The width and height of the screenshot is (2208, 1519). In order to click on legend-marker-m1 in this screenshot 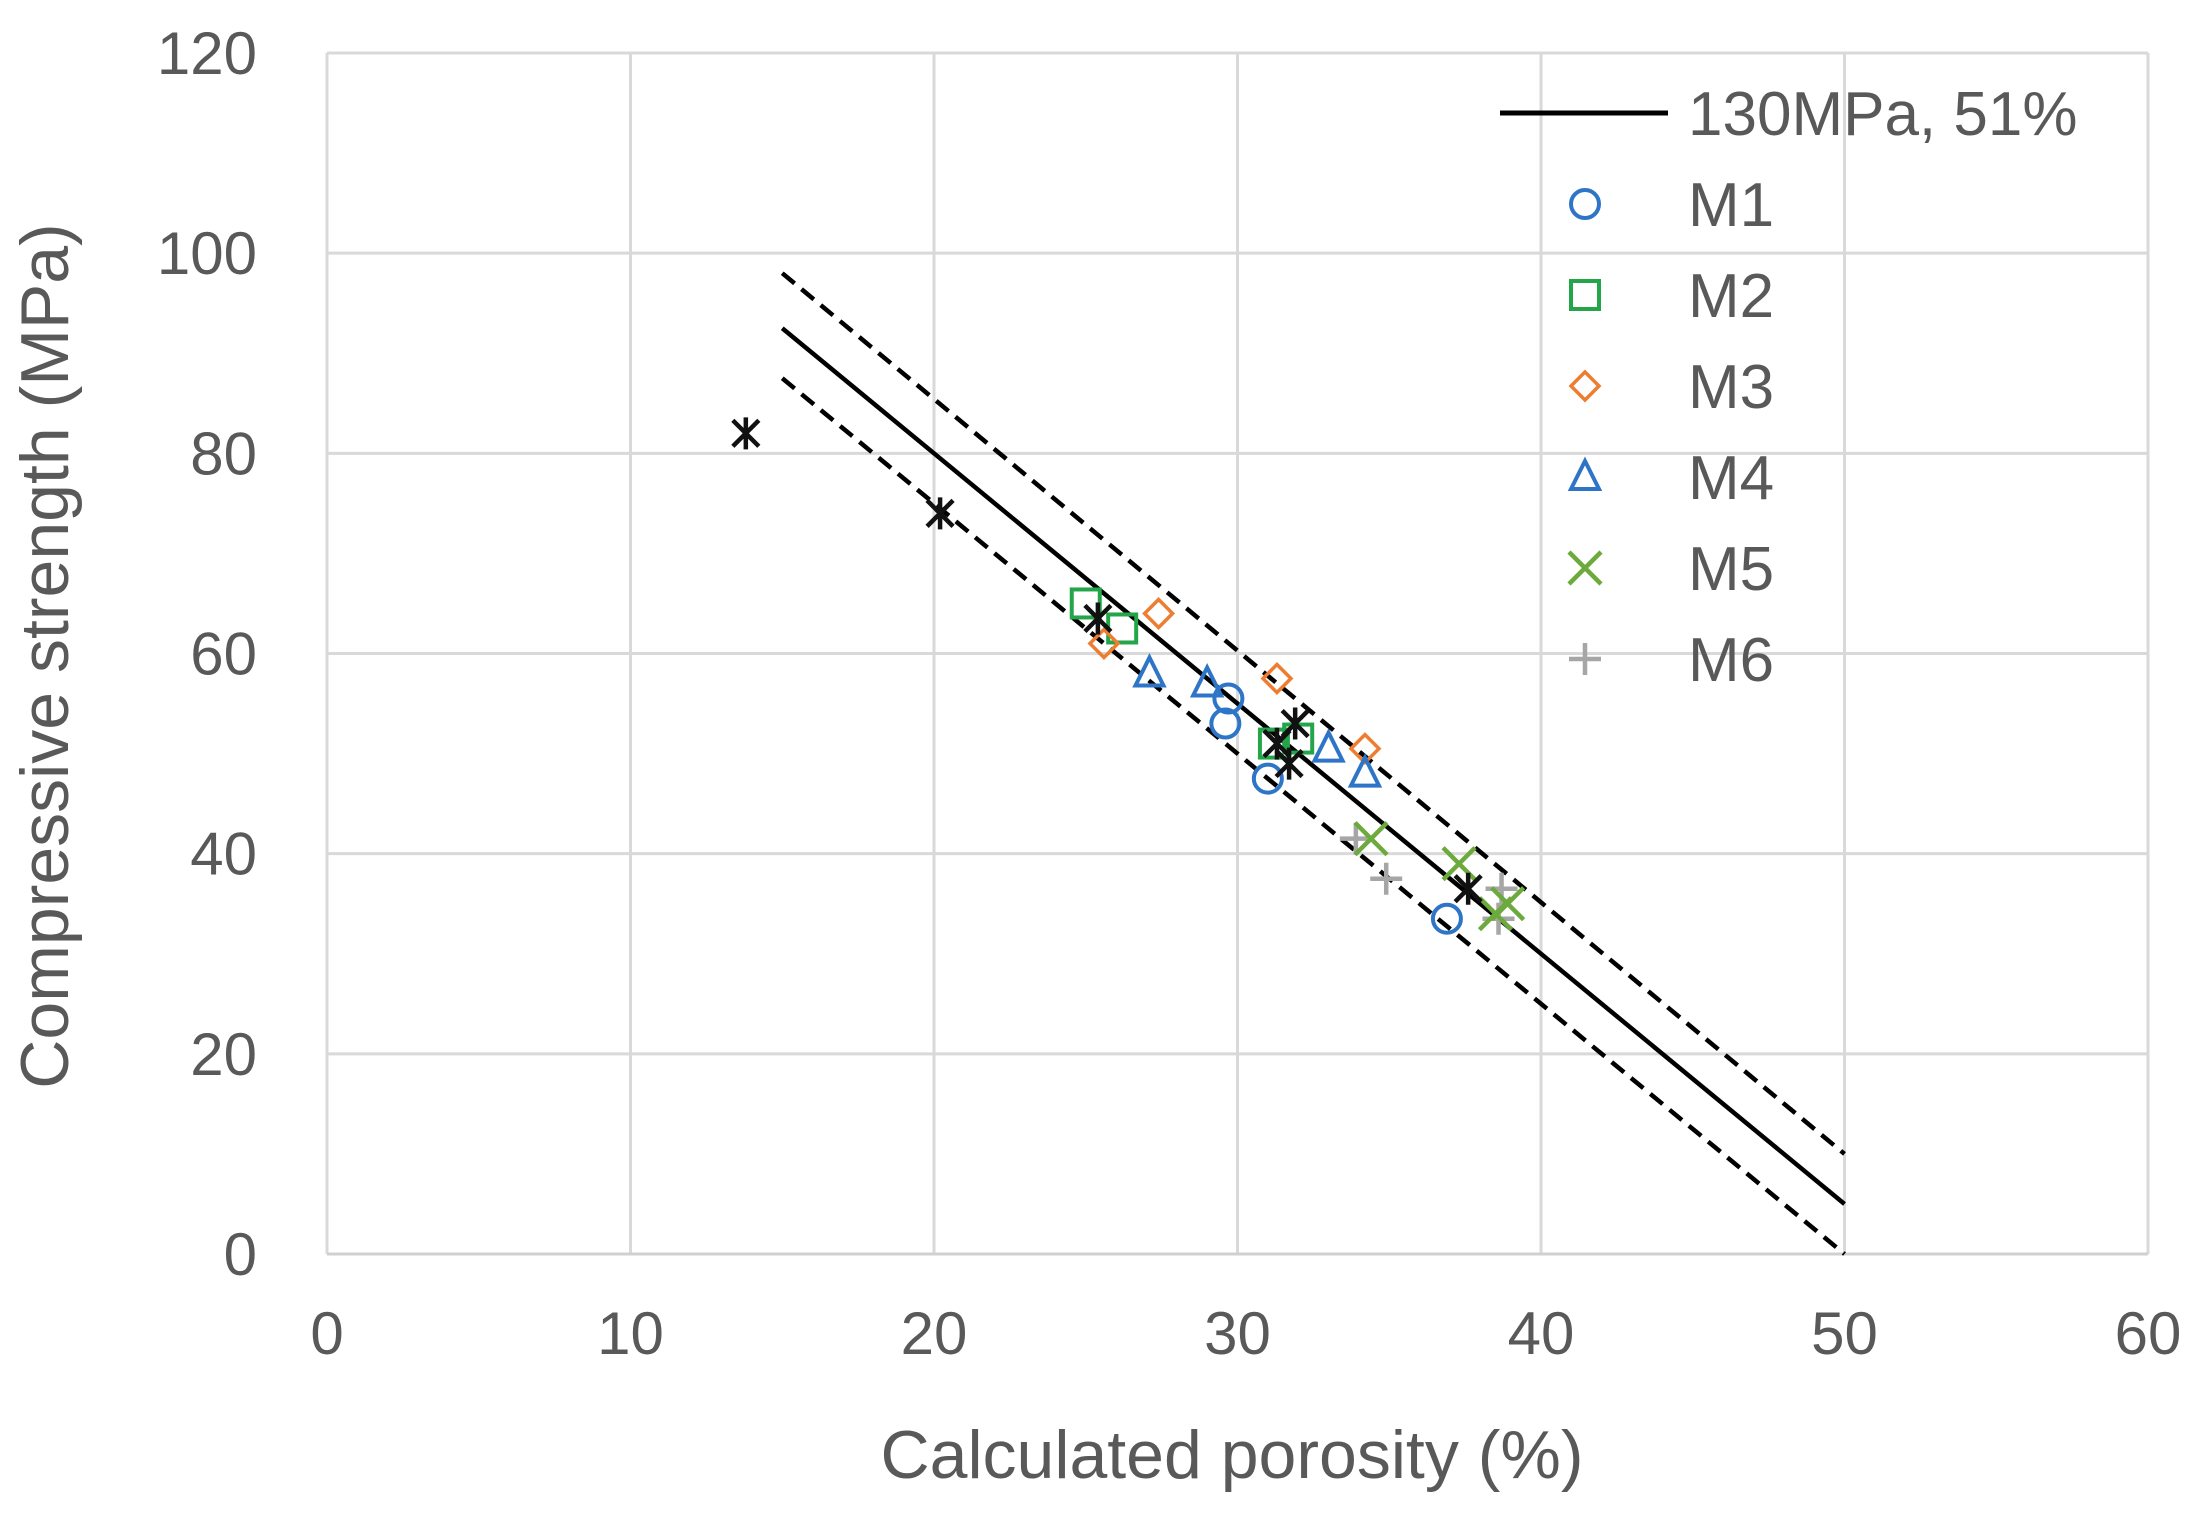, I will do `click(1585, 204)`.